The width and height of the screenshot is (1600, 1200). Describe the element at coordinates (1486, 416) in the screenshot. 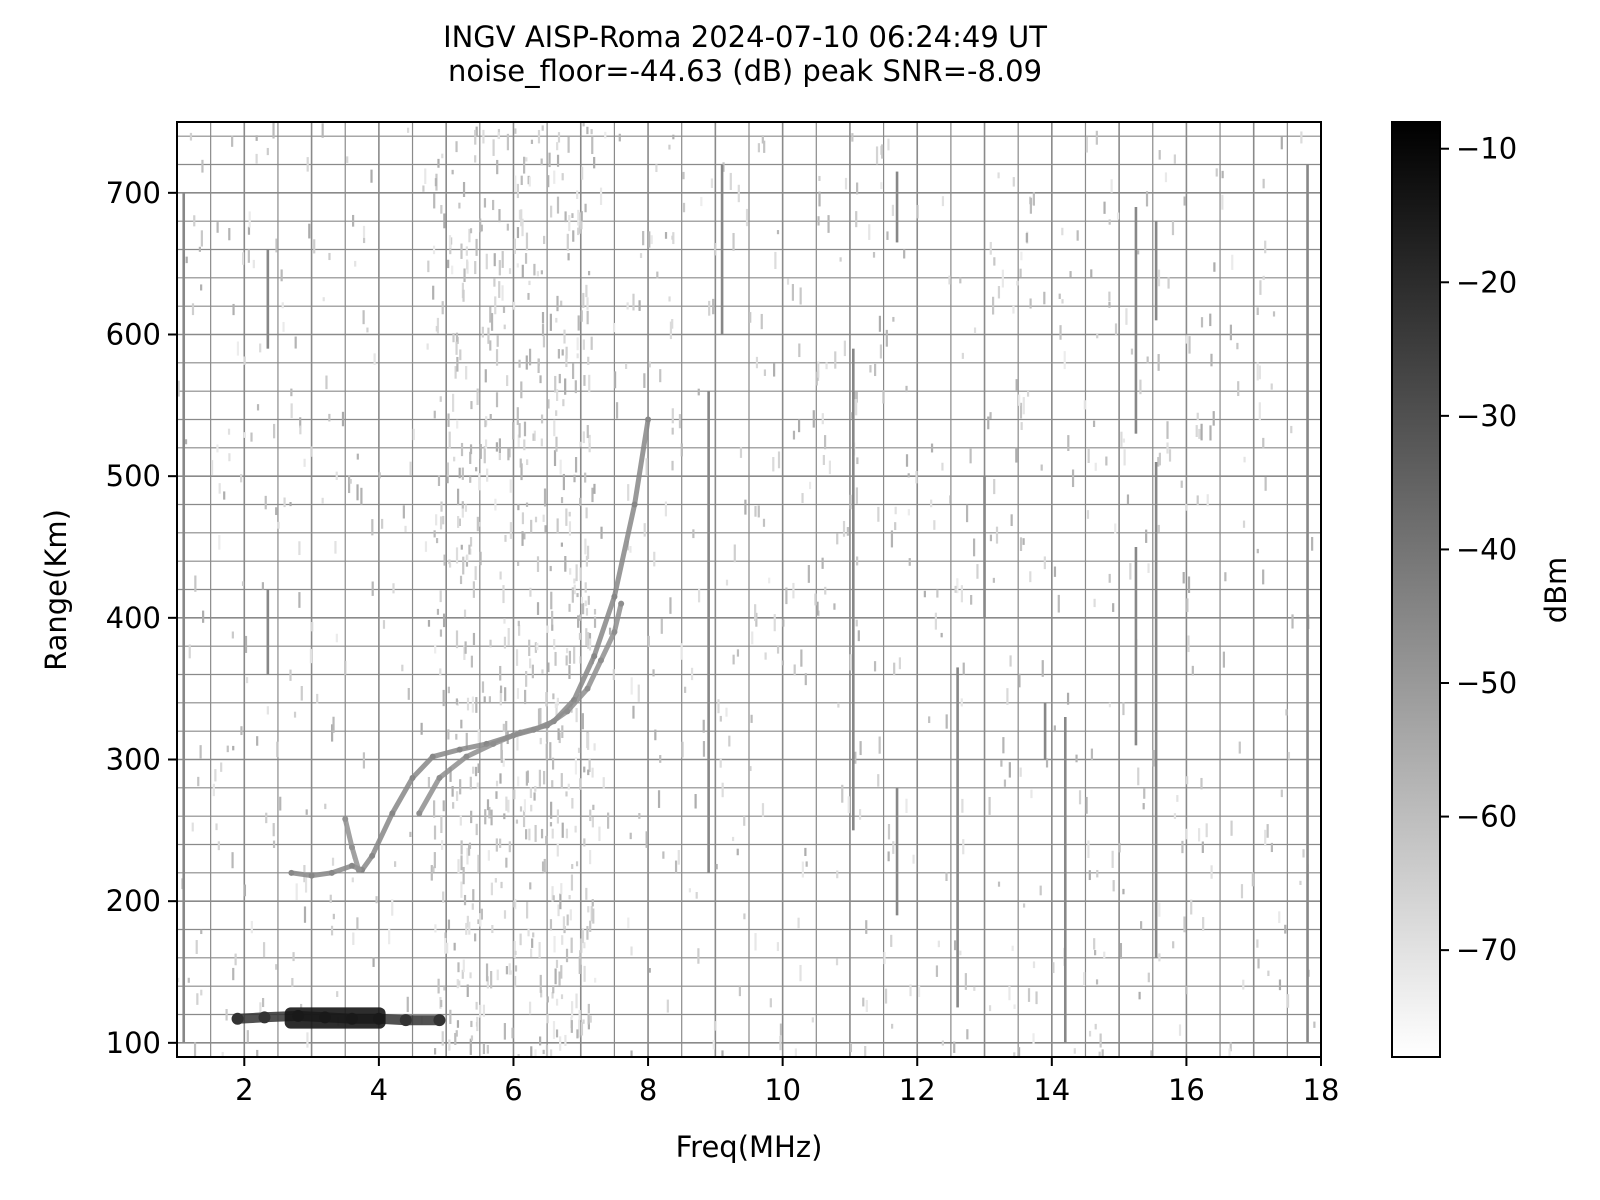

I see `colorbar-tick-label: −30` at that location.